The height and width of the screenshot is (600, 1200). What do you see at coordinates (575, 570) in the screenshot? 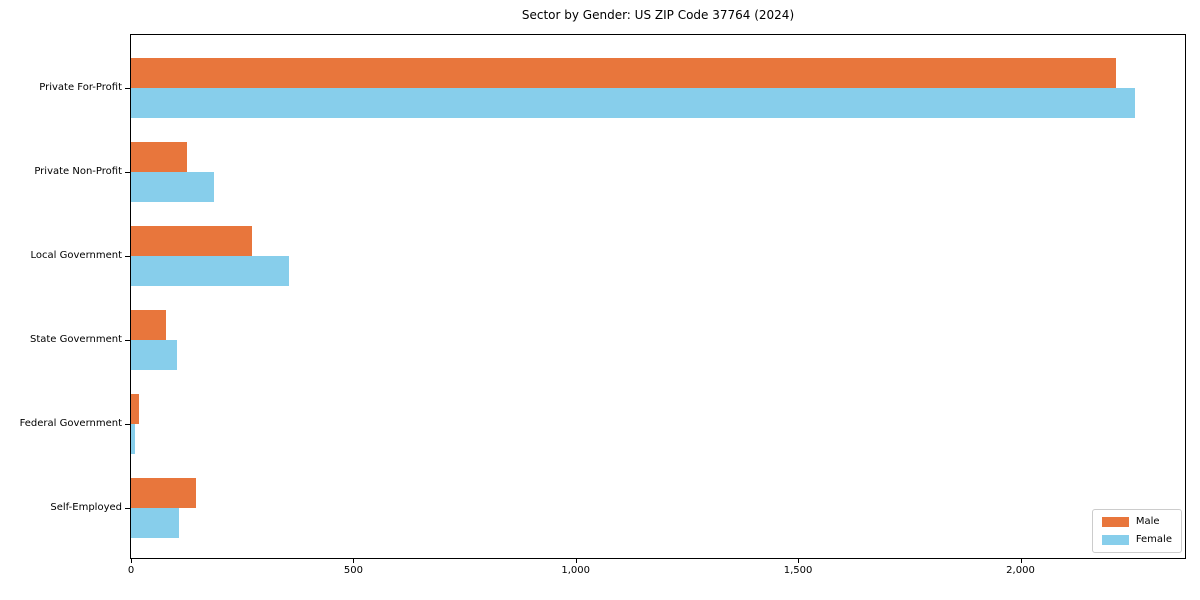
I see `x-axis-label: 1,000` at bounding box center [575, 570].